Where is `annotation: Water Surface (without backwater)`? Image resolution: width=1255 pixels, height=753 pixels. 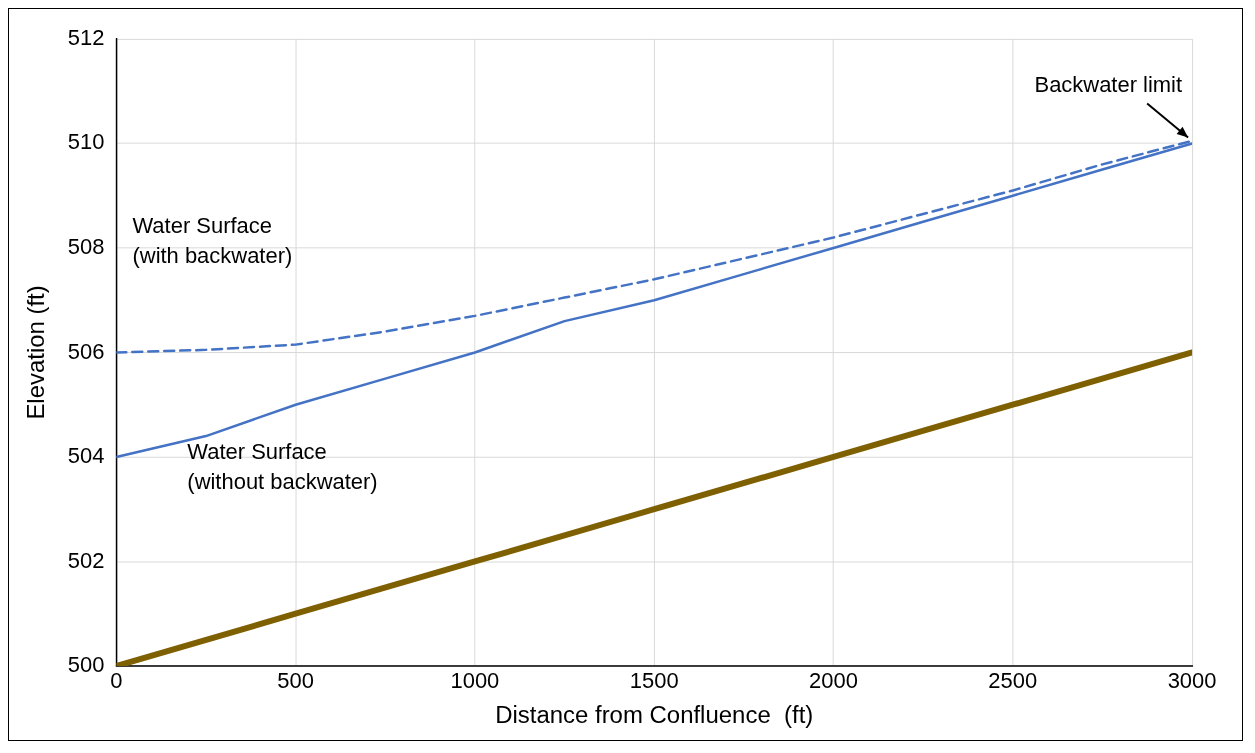 annotation: Water Surface (without backwater) is located at coordinates (282, 466).